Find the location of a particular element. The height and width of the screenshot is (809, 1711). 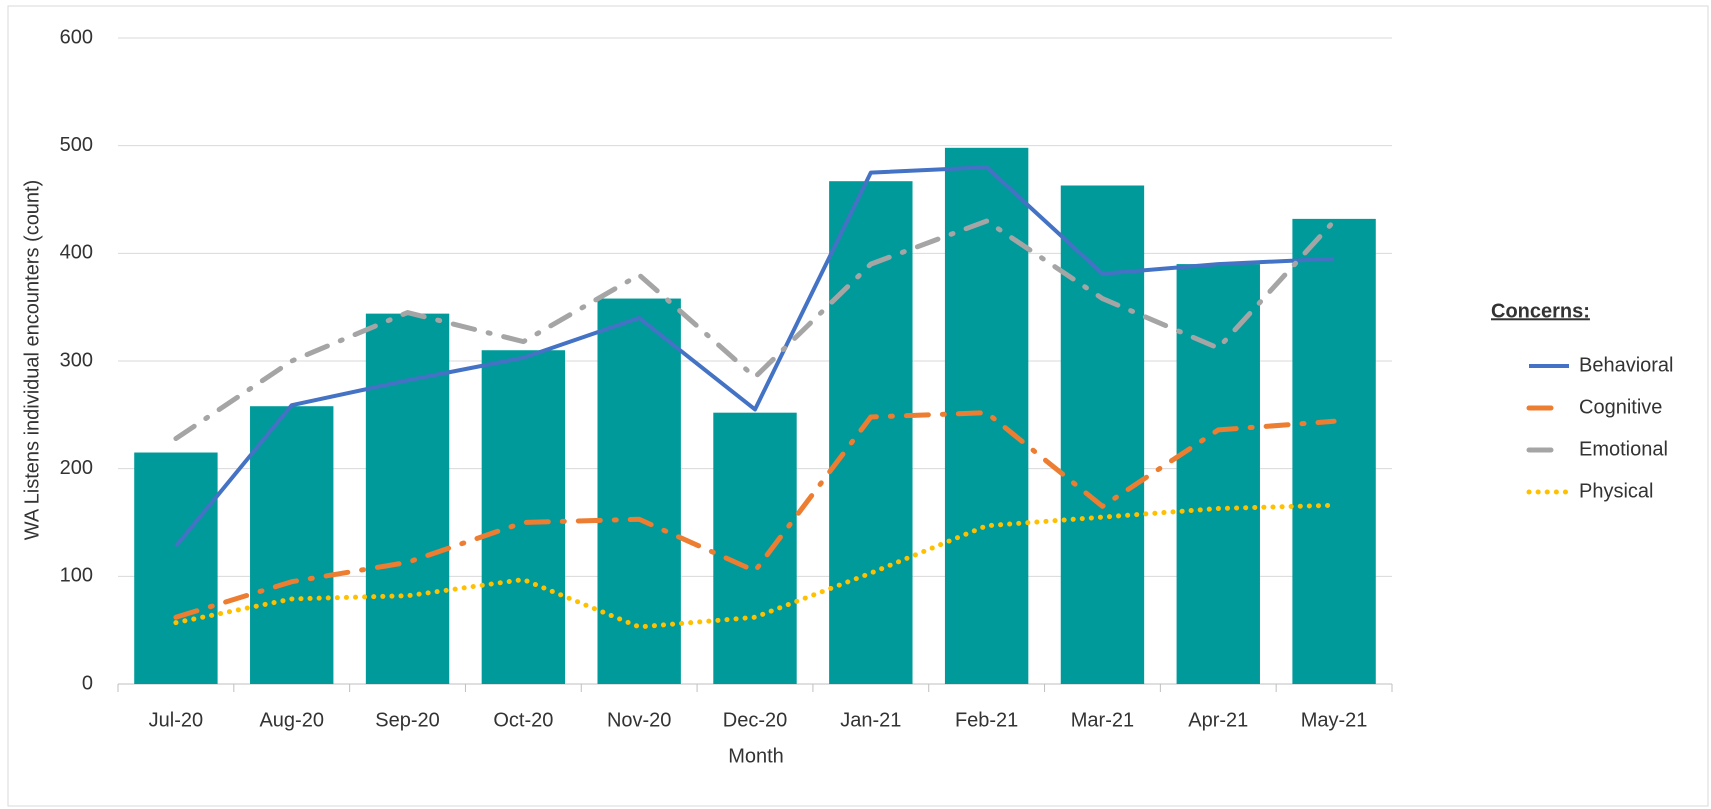

y-tick-label: 500 is located at coordinates (76, 145).